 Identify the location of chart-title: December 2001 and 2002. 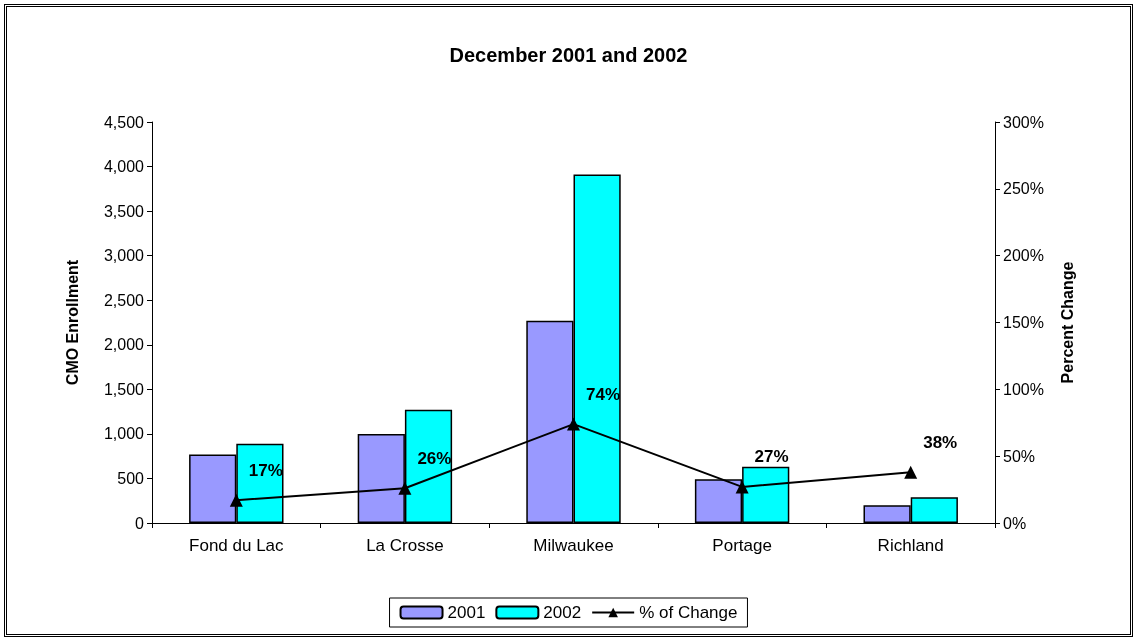
(568, 55).